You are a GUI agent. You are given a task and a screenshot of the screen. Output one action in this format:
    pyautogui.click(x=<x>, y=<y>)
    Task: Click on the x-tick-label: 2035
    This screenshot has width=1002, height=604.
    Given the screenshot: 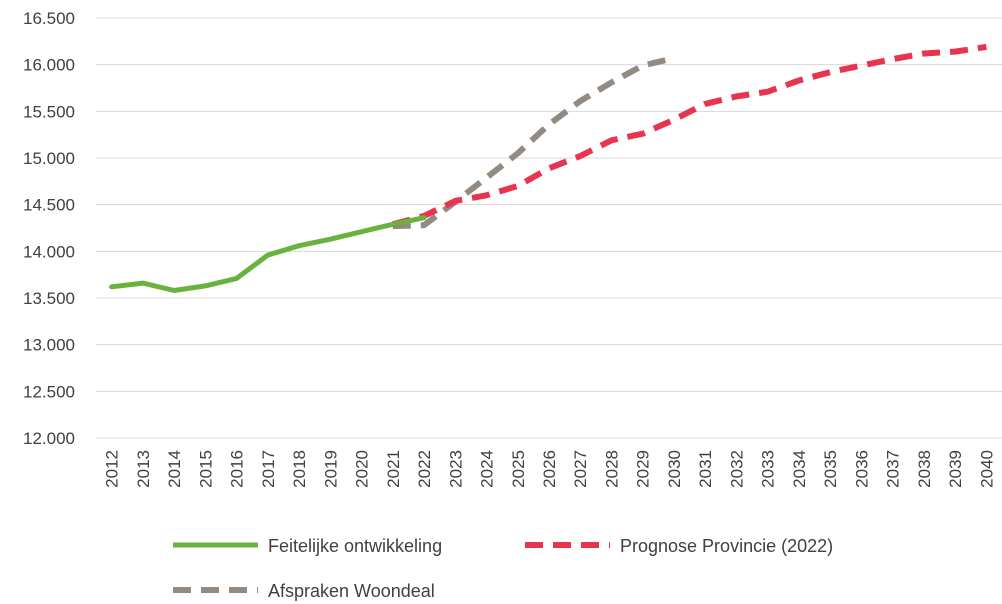 What is the action you would take?
    pyautogui.click(x=830, y=469)
    